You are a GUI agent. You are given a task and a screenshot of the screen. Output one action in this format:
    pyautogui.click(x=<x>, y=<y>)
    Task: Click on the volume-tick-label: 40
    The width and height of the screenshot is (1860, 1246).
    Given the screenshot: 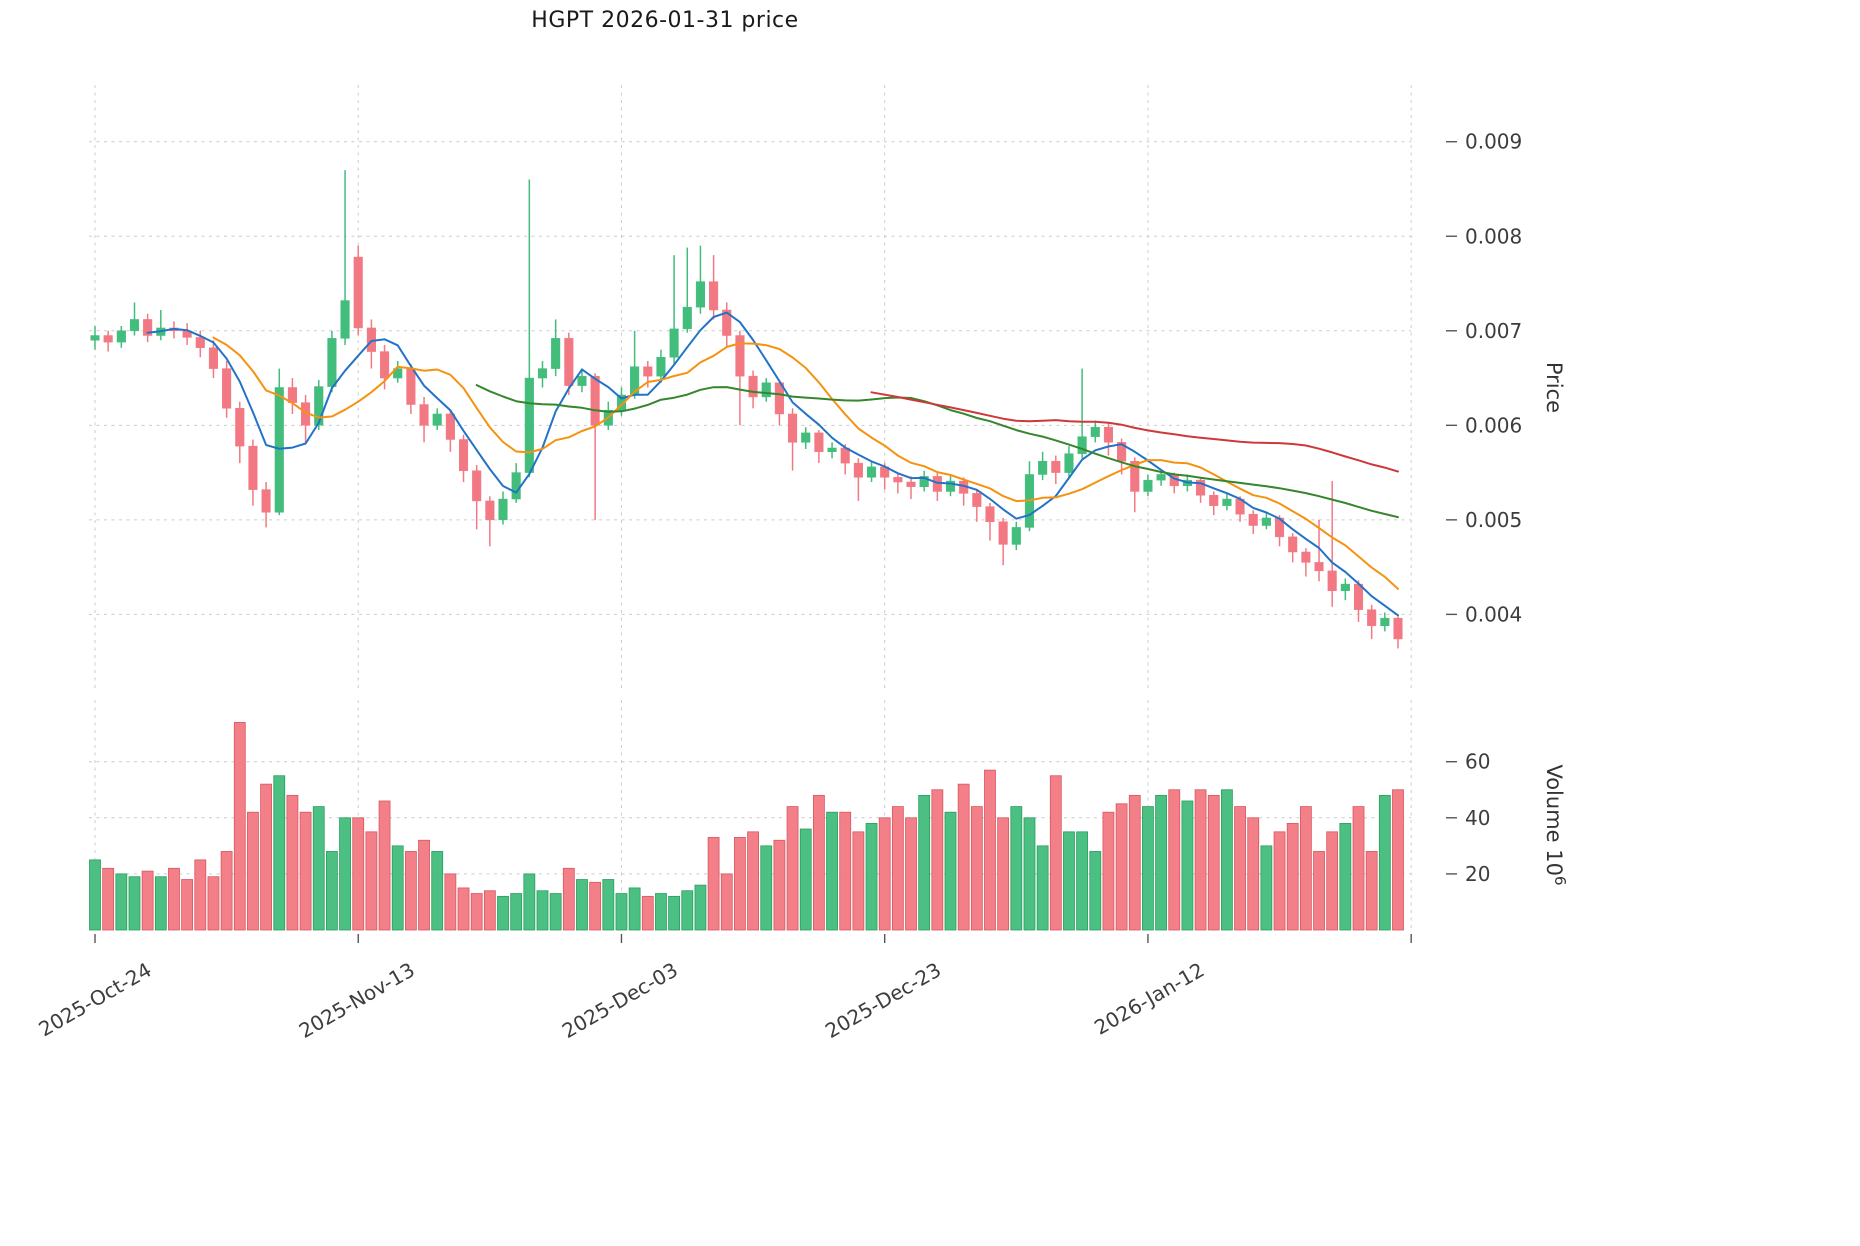 What is the action you would take?
    pyautogui.click(x=1477, y=818)
    